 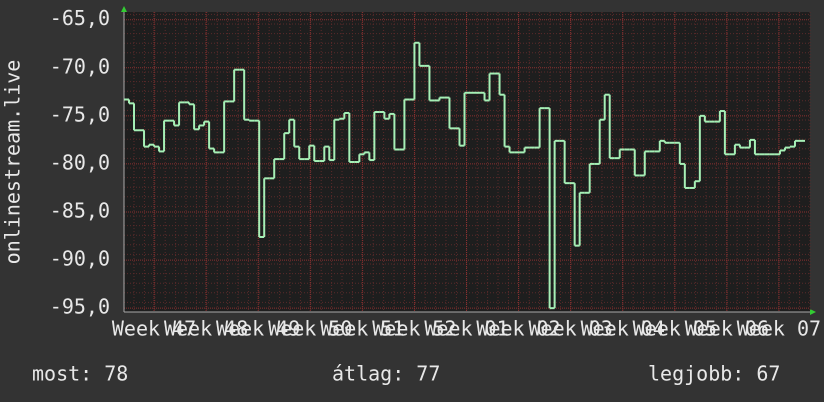 What do you see at coordinates (258, 329) in the screenshot?
I see `x-tick-label: Week 49` at bounding box center [258, 329].